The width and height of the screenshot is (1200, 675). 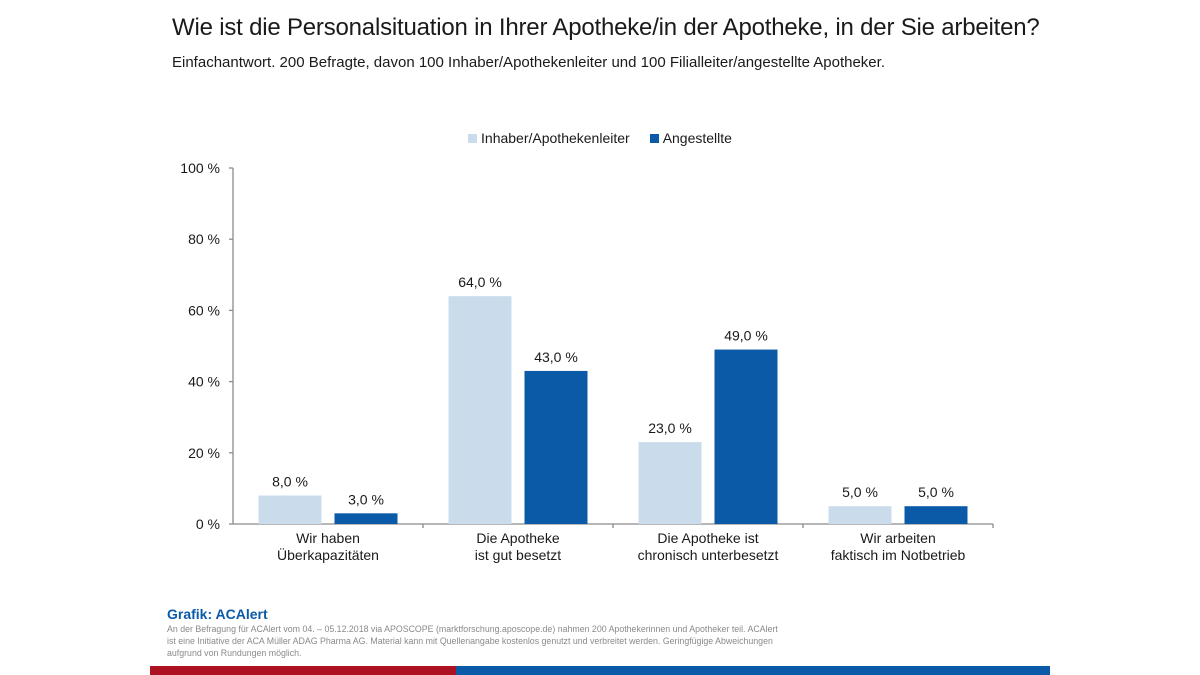 I want to click on y-tick-label: 80 %, so click(x=204, y=239).